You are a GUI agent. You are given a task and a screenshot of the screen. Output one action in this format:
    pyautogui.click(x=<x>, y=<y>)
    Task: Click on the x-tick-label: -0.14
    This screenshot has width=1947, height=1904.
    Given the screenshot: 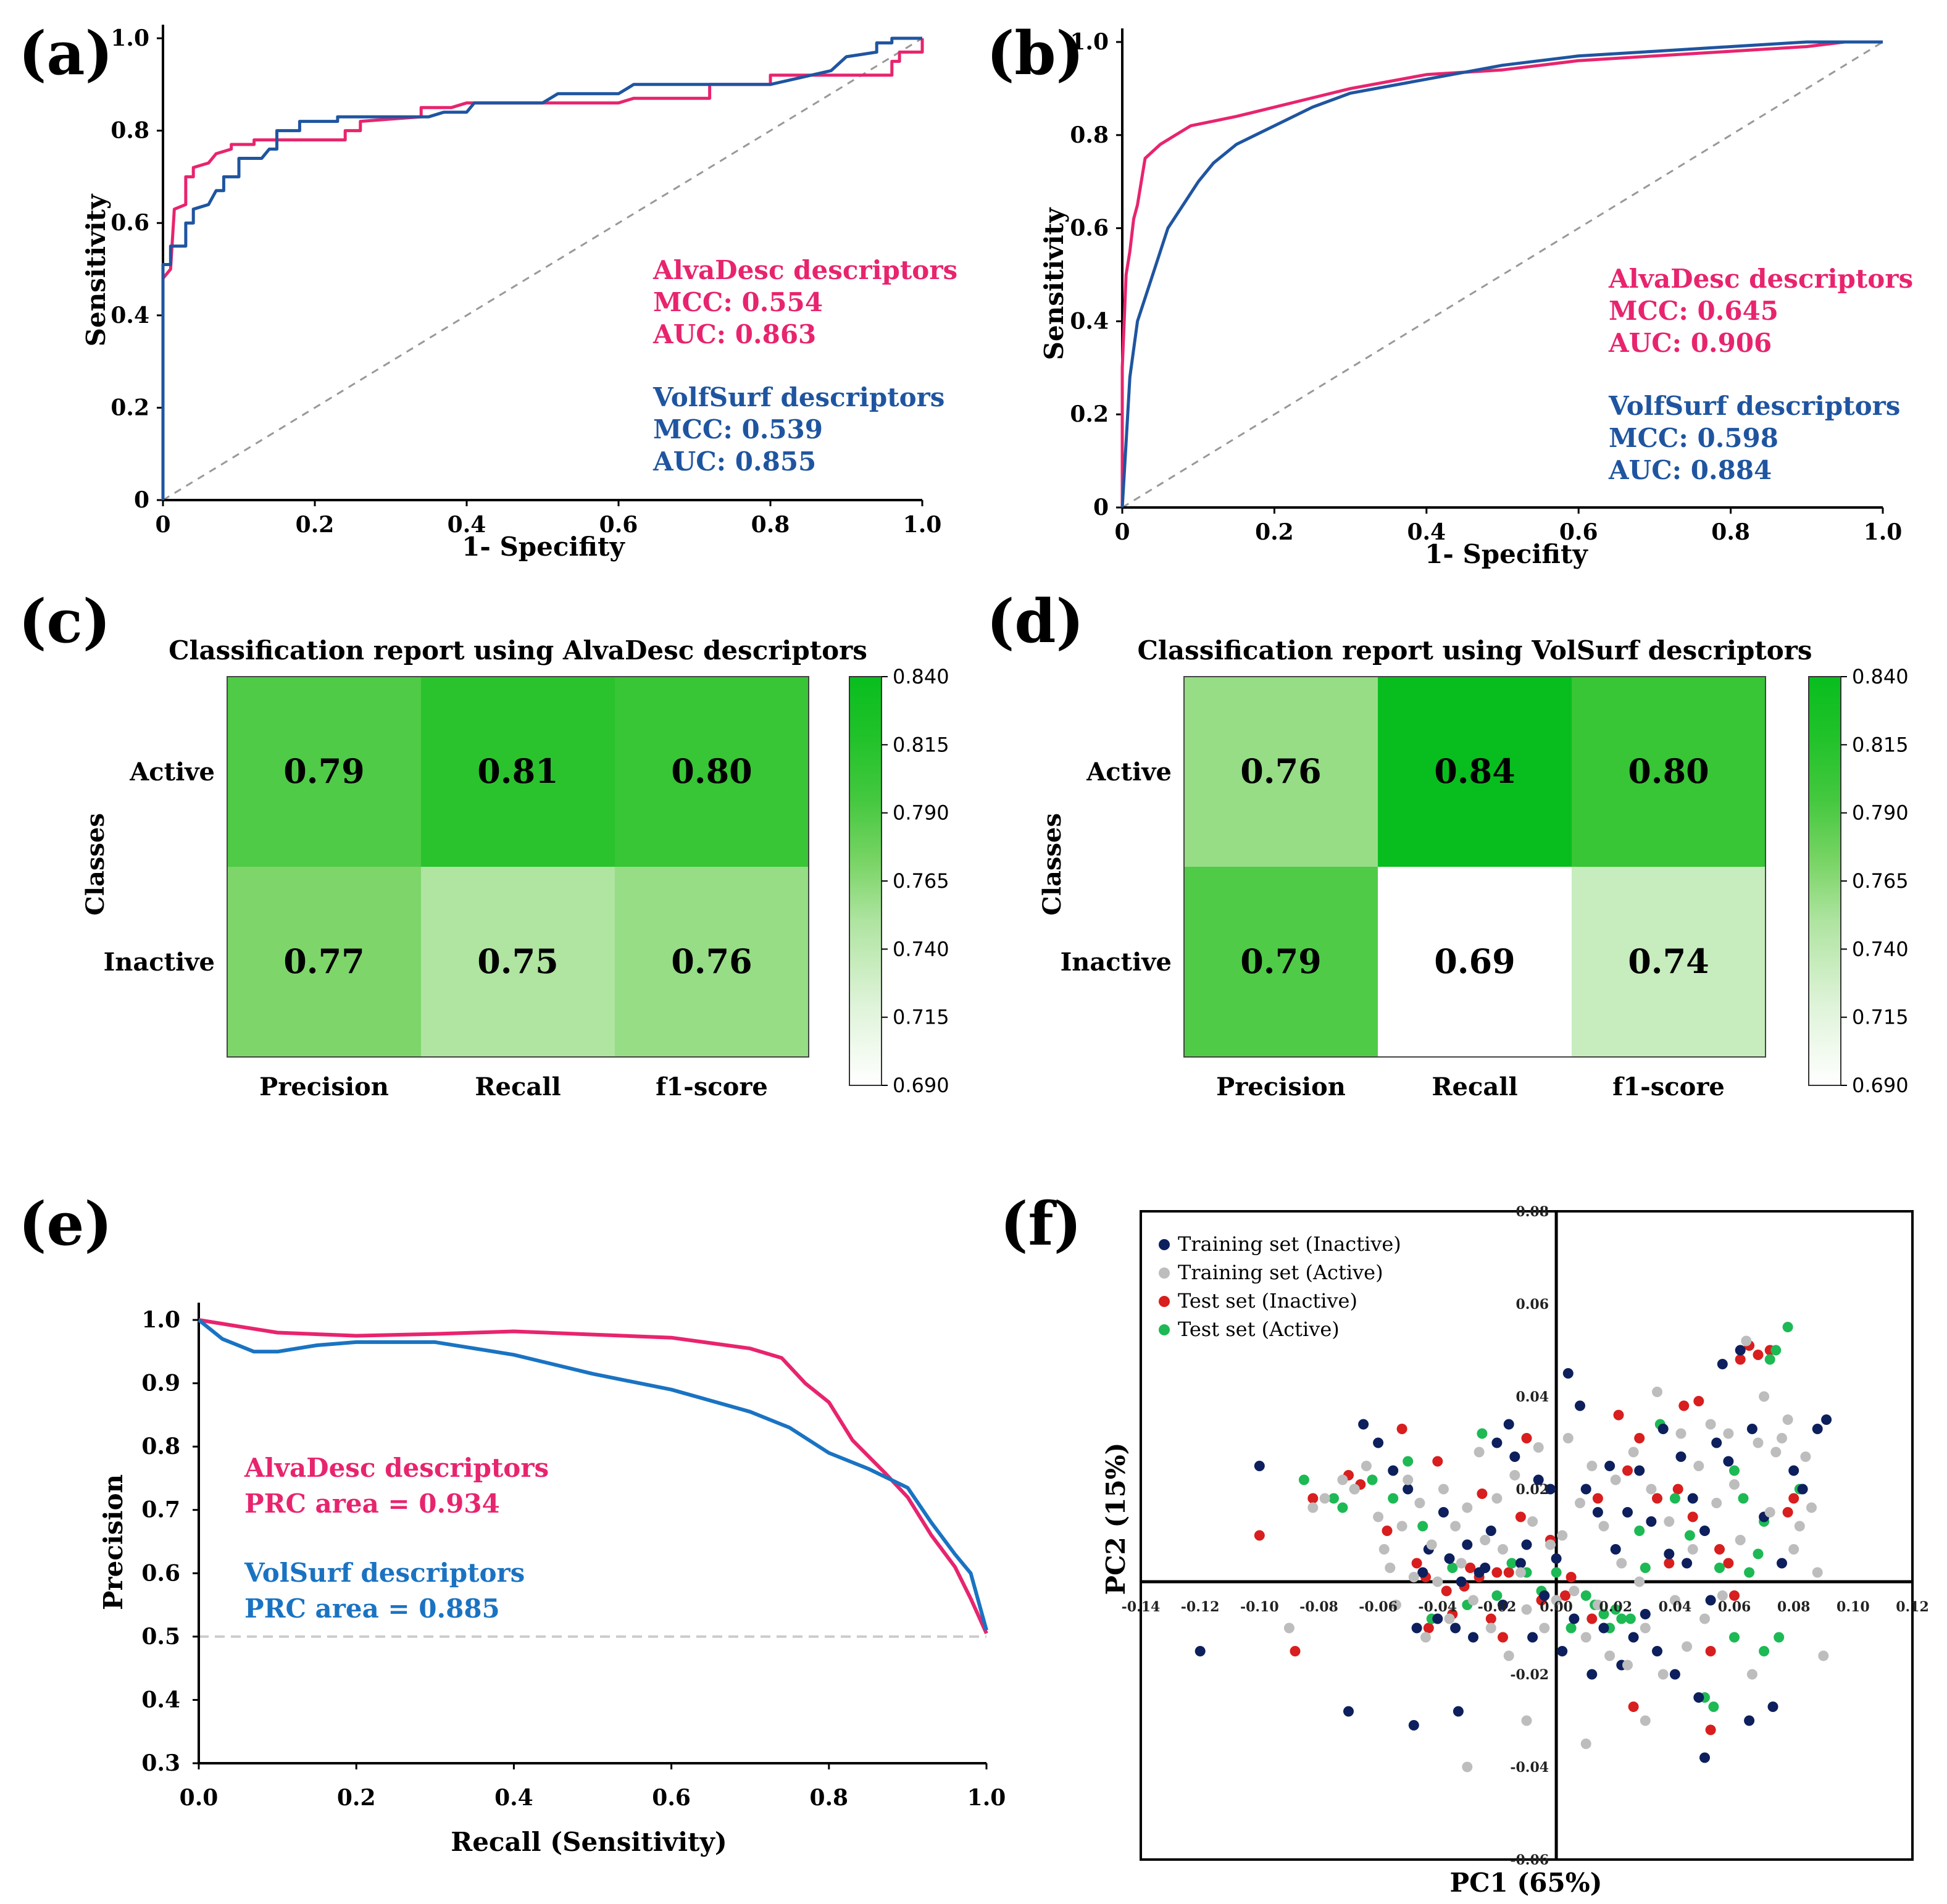 What is the action you would take?
    pyautogui.click(x=1141, y=1607)
    